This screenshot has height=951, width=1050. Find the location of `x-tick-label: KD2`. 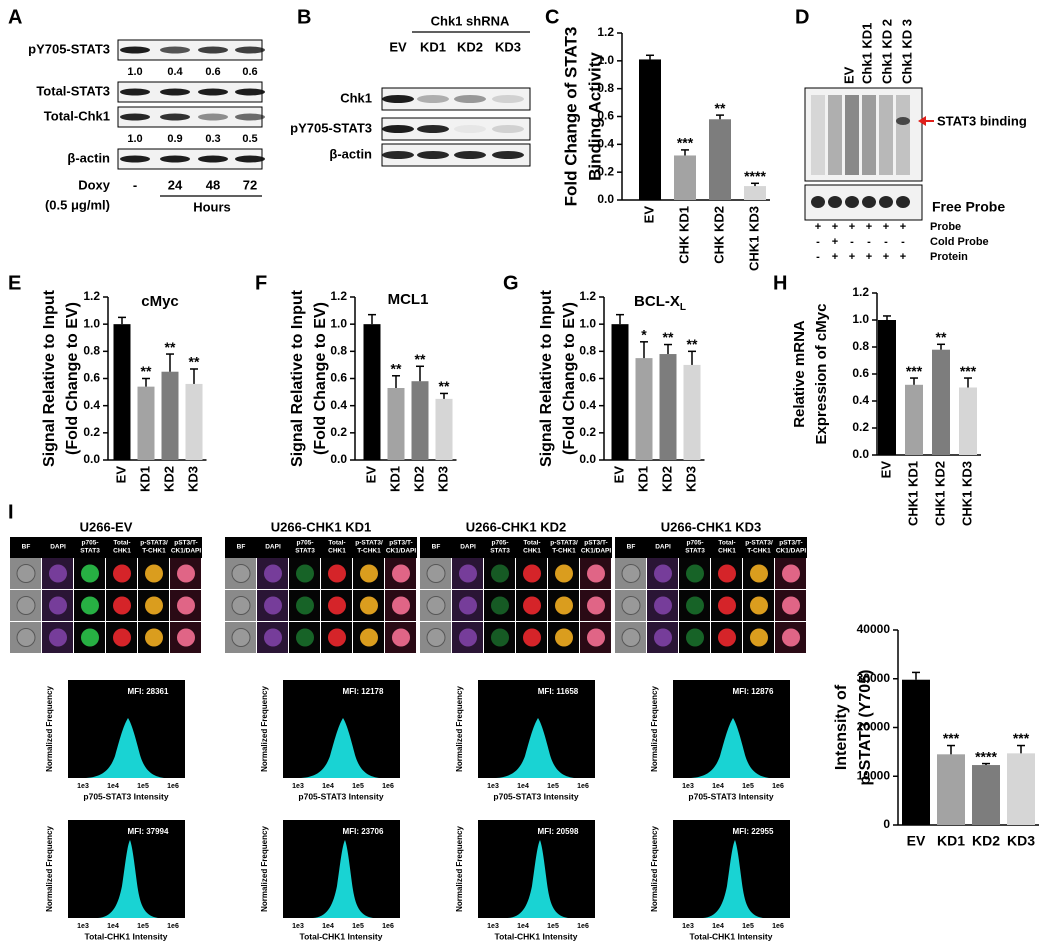

x-tick-label: KD2 is located at coordinates (168, 479).